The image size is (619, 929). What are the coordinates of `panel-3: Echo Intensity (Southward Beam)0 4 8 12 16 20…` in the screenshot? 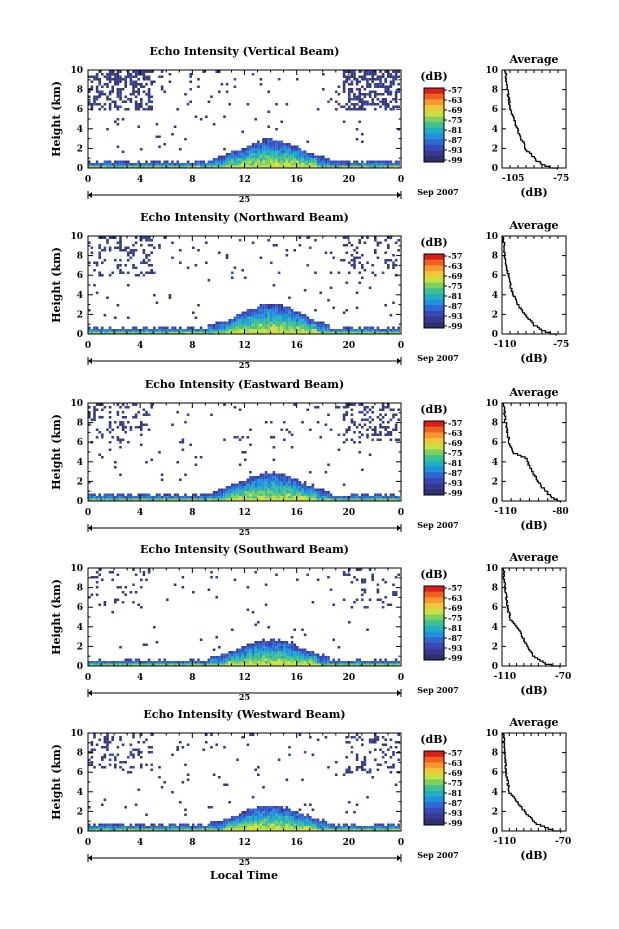 It's located at (310, 622).